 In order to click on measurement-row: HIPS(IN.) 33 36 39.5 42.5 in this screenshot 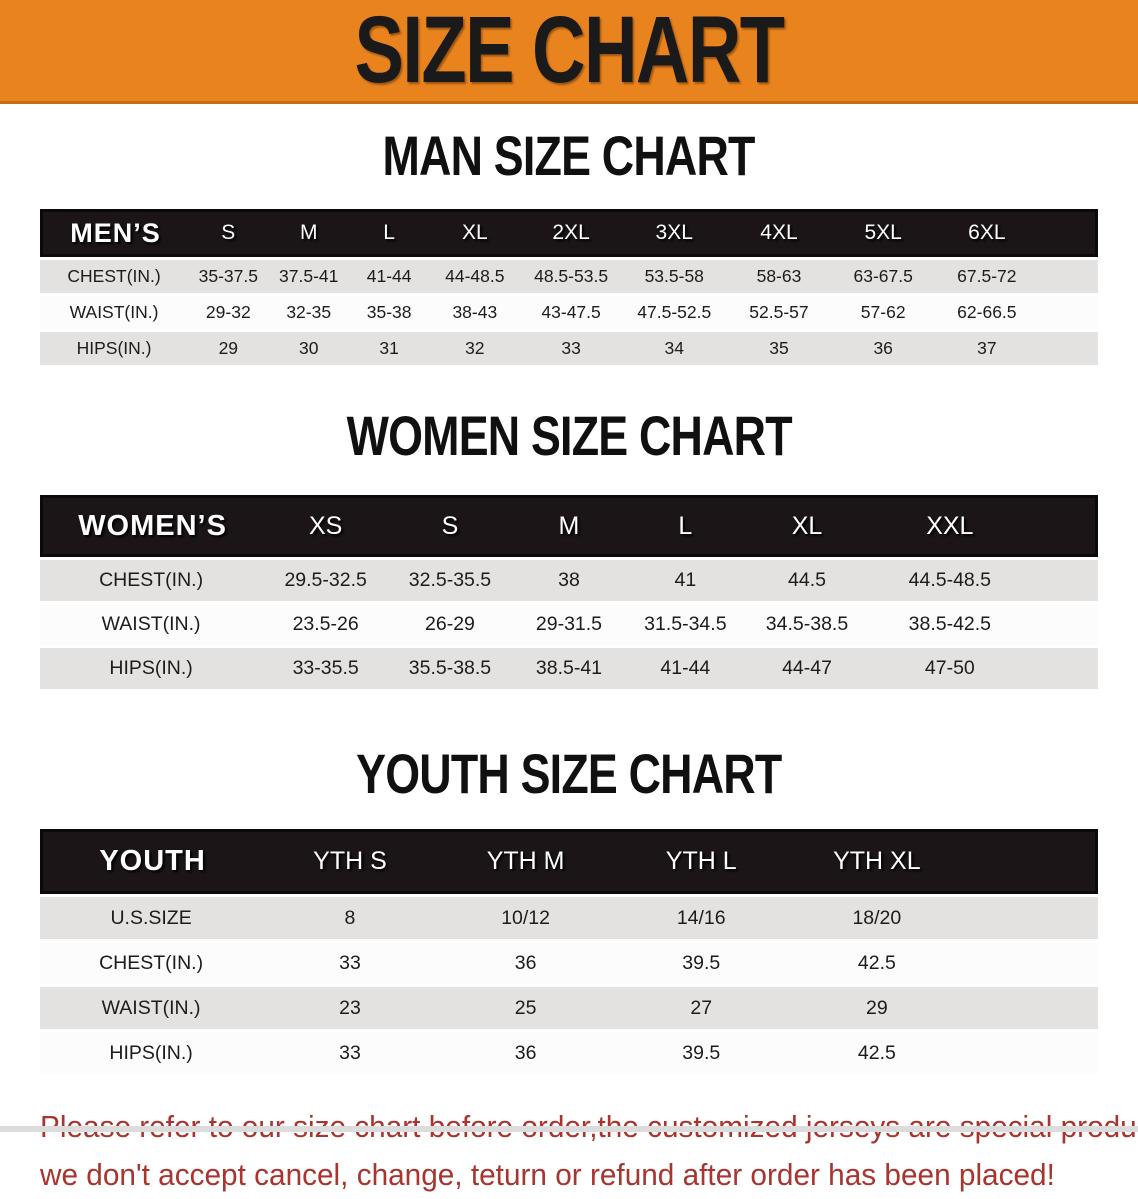, I will do `click(569, 1053)`.